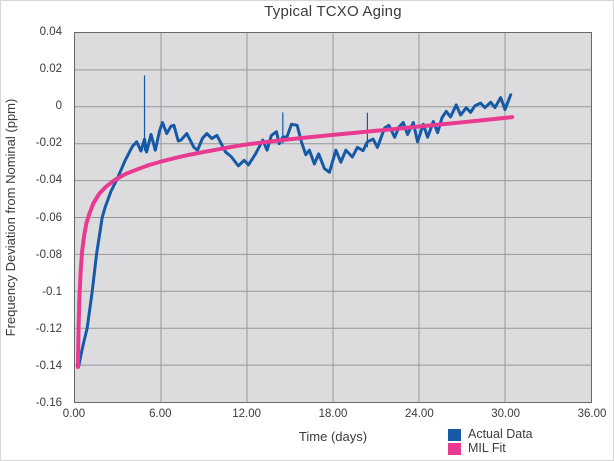 This screenshot has width=614, height=461. What do you see at coordinates (419, 414) in the screenshot?
I see `x-tick-label: 24.00` at bounding box center [419, 414].